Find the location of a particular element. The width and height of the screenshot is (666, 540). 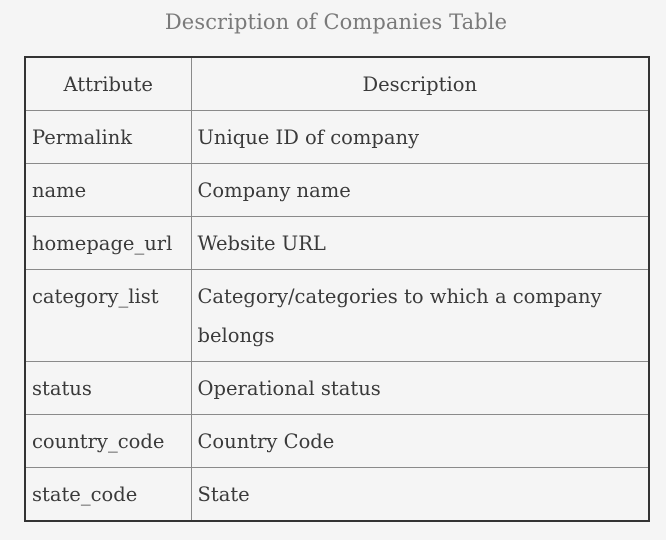

description-cell: Website URL is located at coordinates (420, 243).